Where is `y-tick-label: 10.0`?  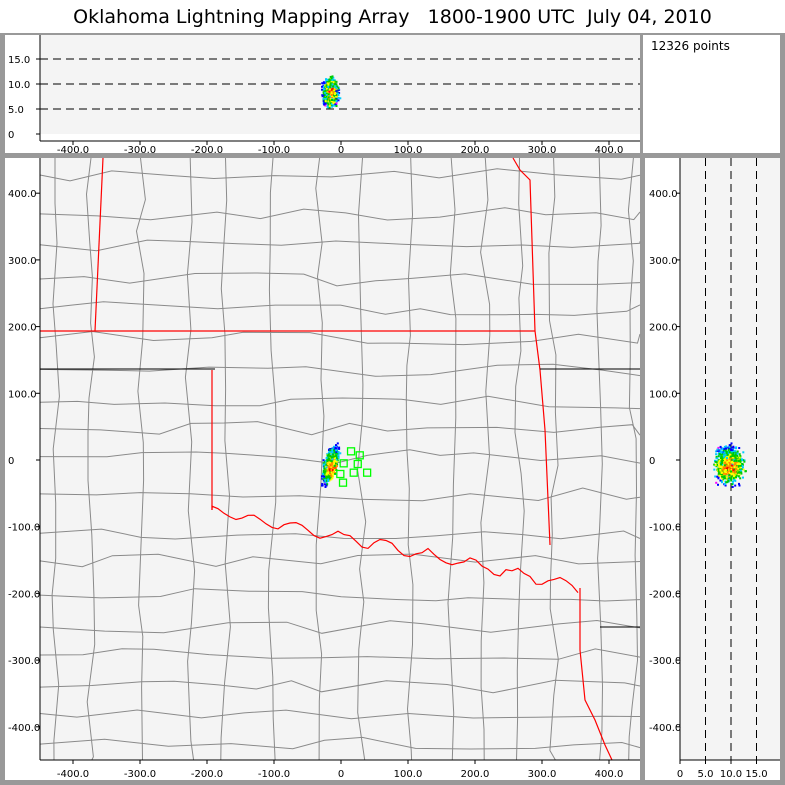
y-tick-label: 10.0 is located at coordinates (19, 85).